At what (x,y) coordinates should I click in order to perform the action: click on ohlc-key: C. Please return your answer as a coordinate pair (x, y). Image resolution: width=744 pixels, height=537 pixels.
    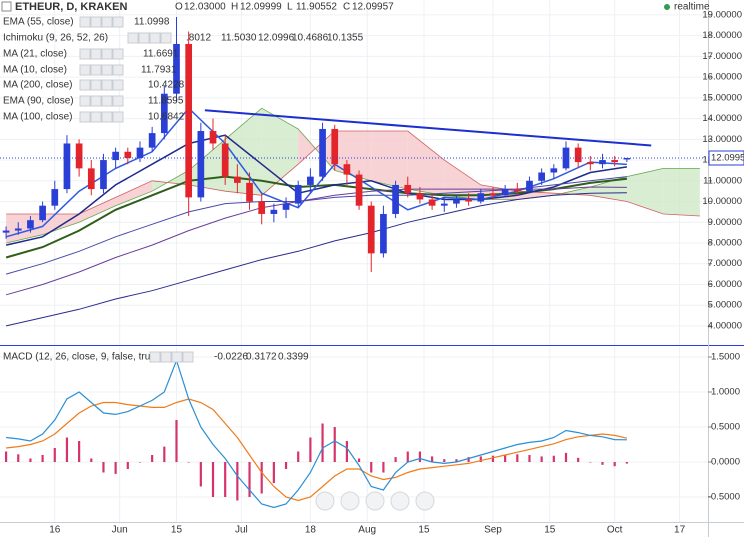
    Looking at the image, I should click on (346, 7).